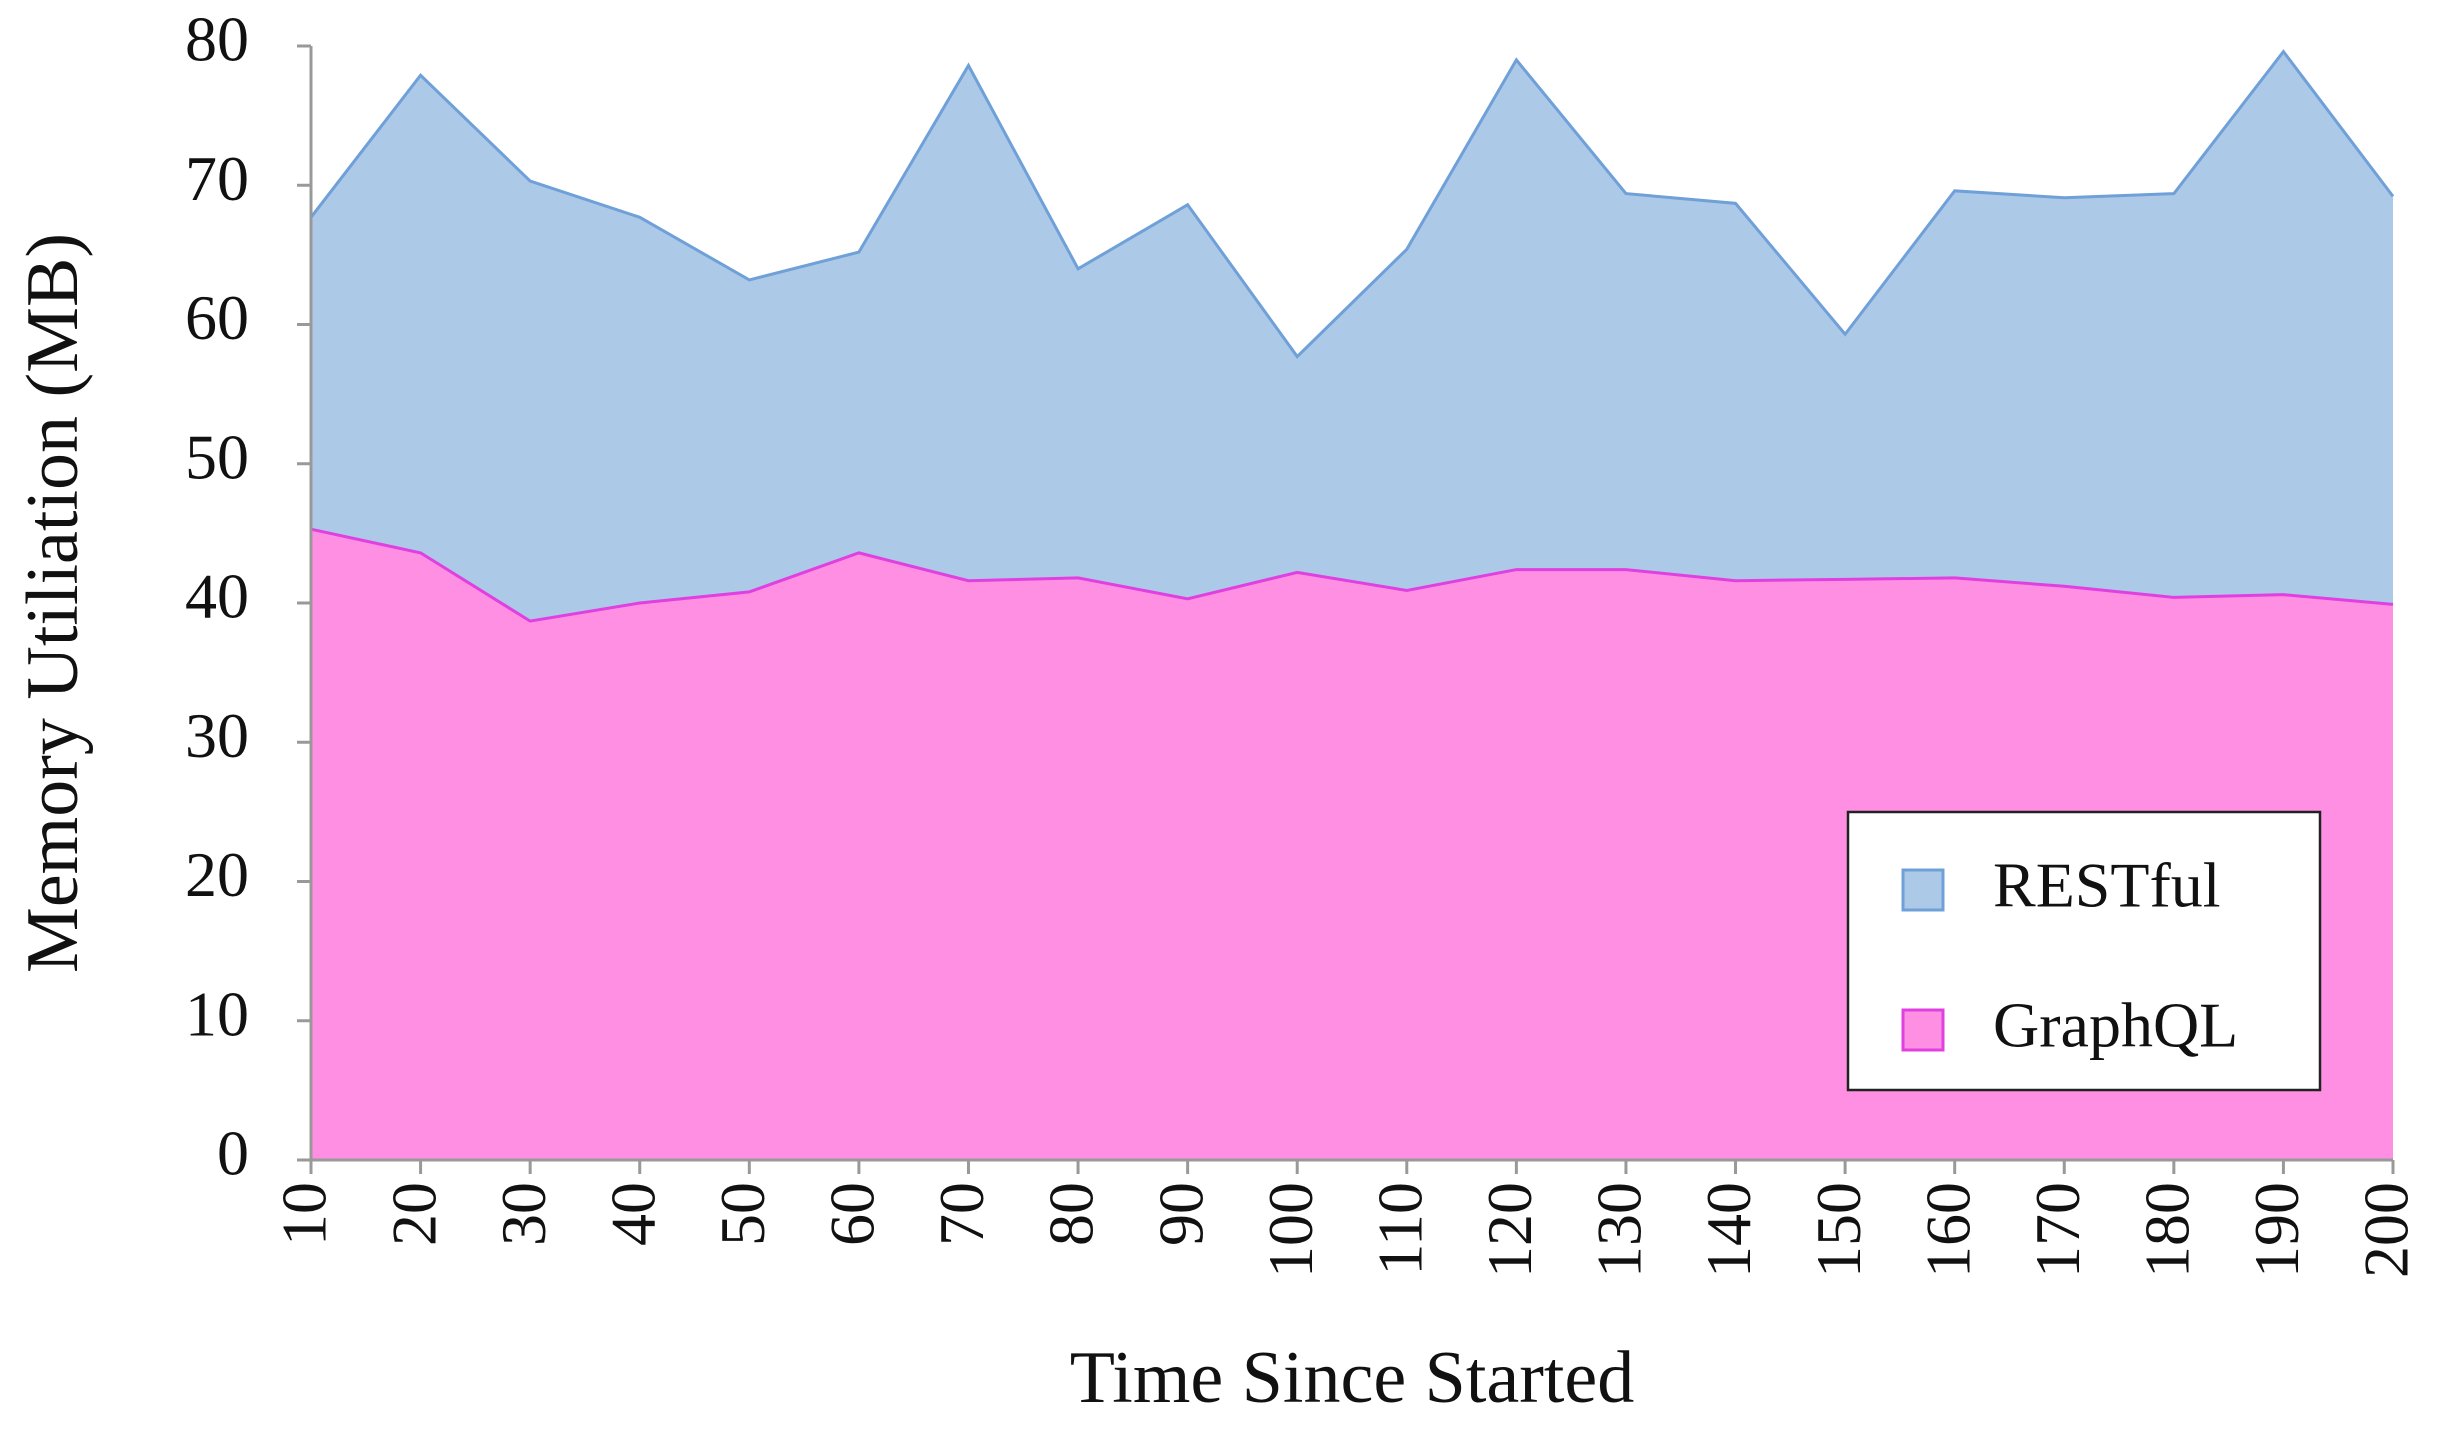  I want to click on x-tick-label: 190, so click(2276, 1230).